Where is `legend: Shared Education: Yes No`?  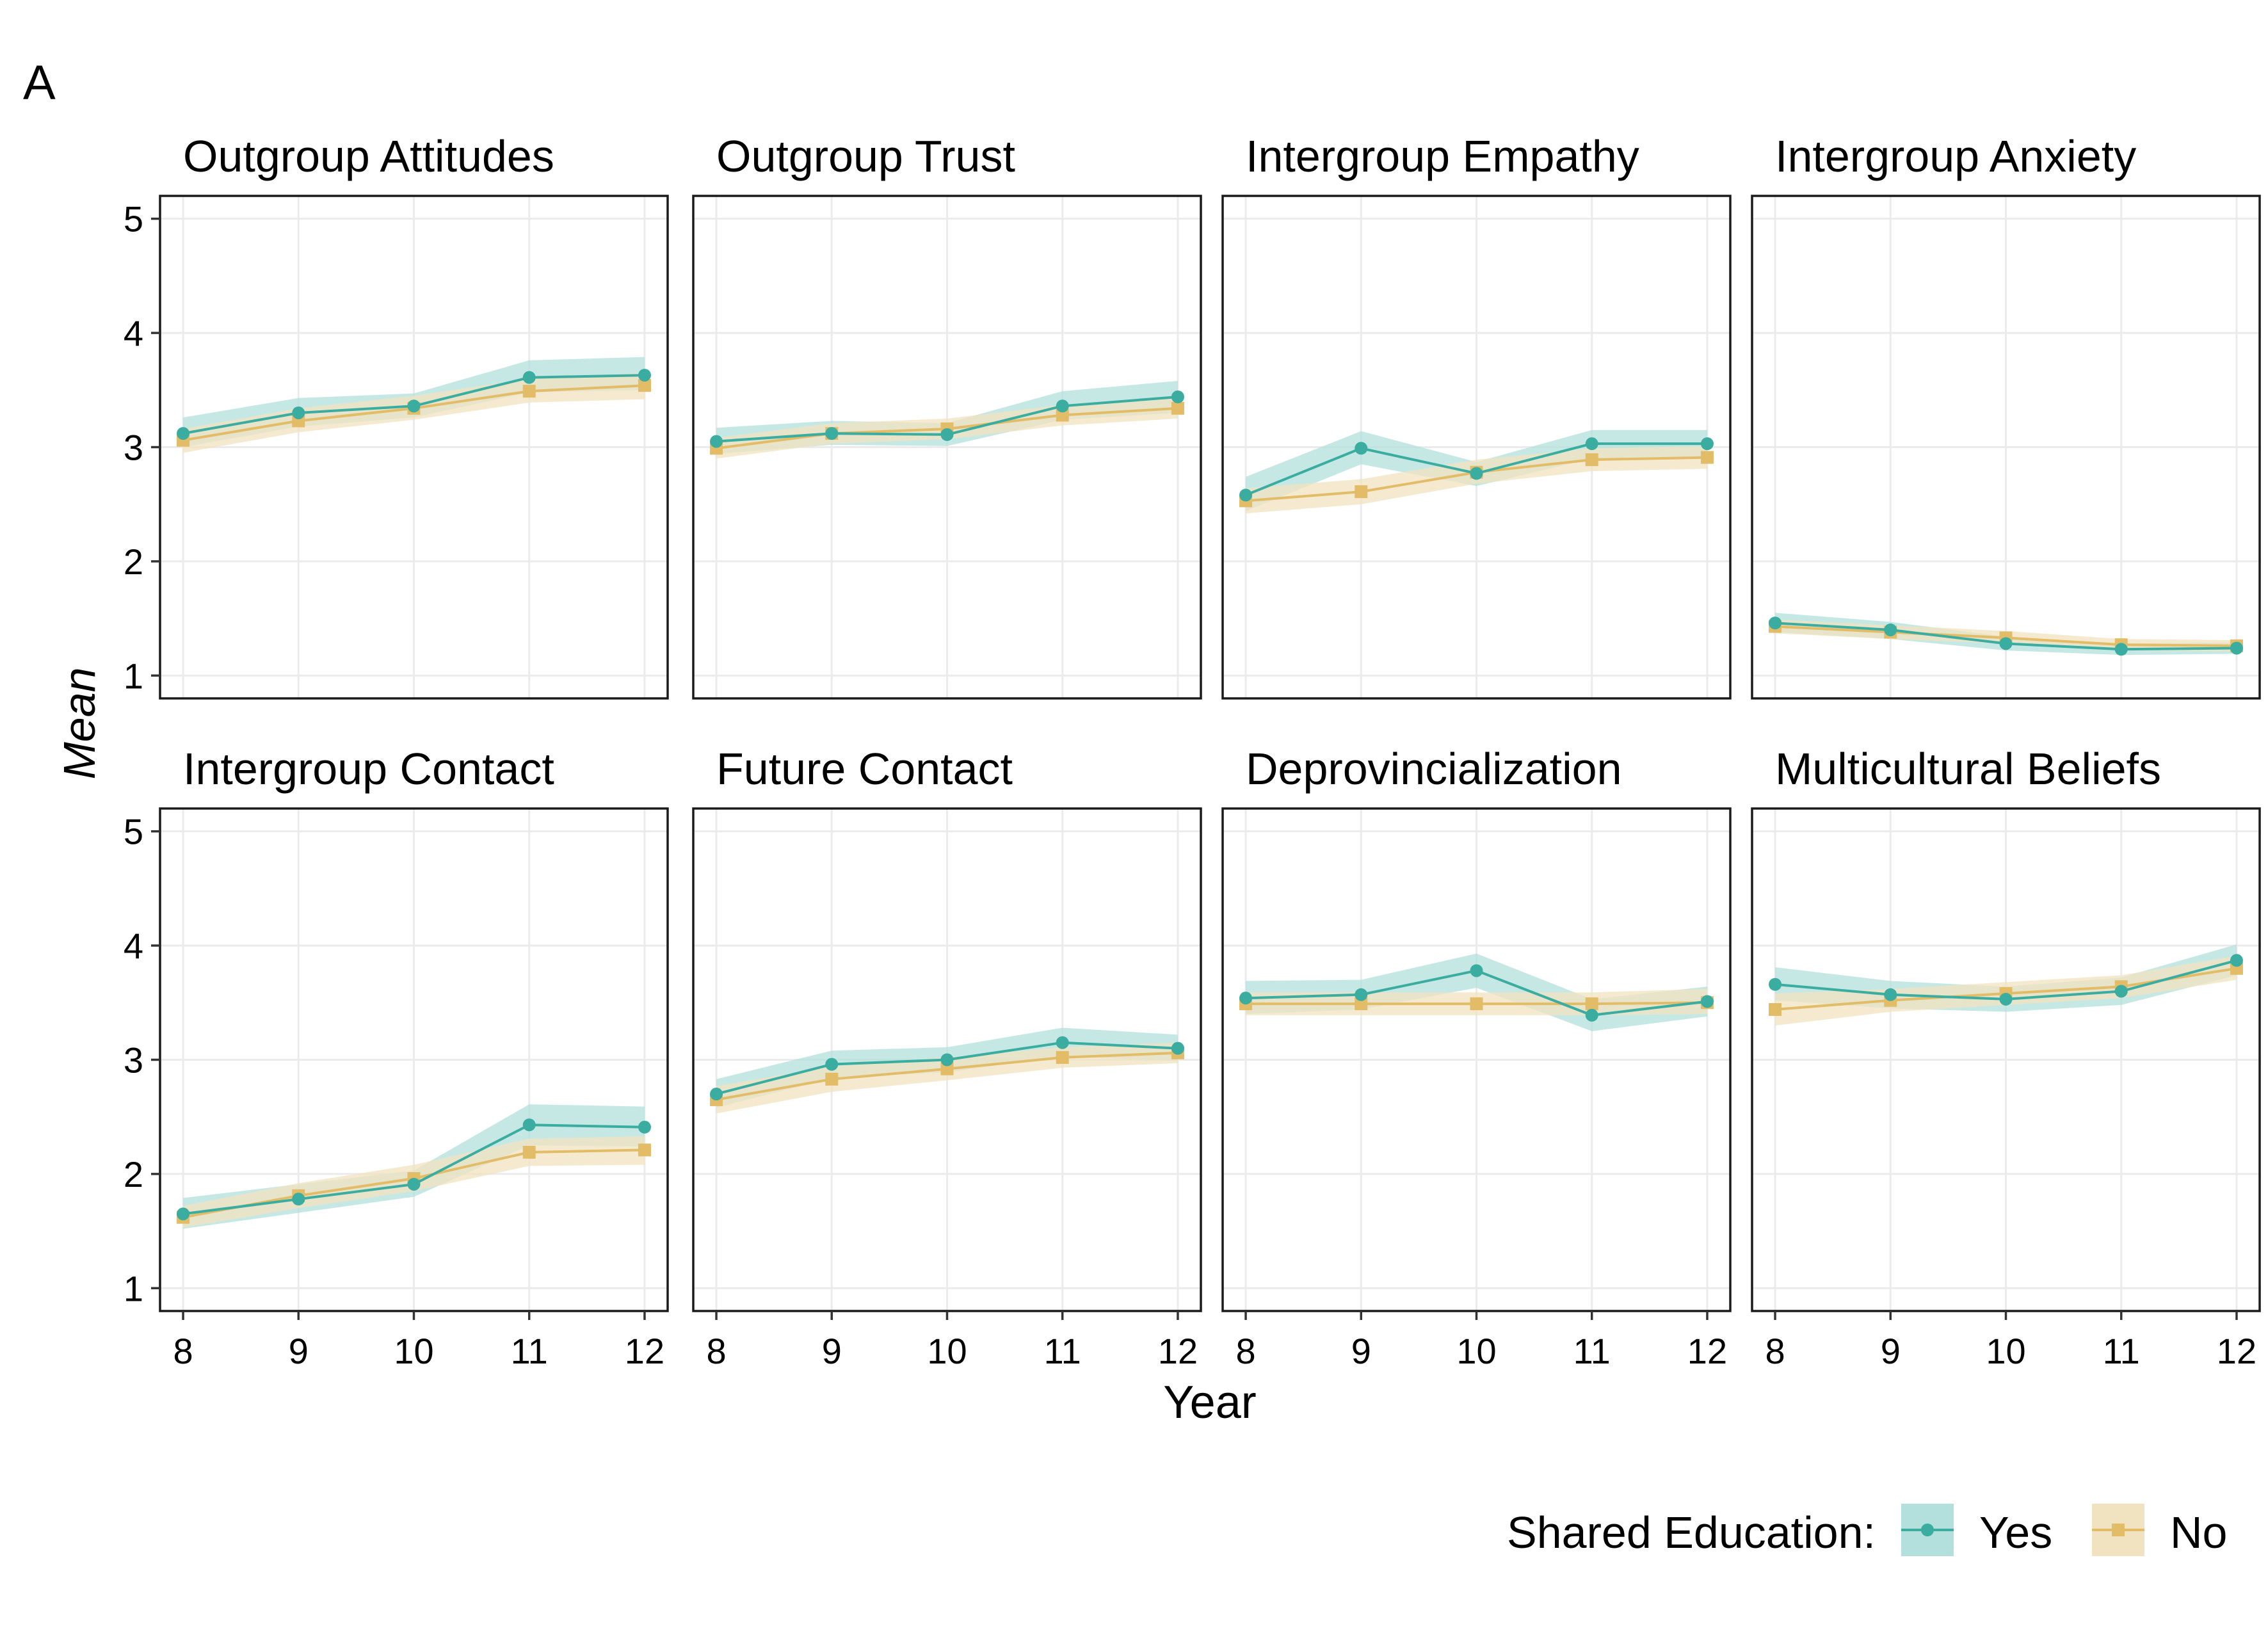
legend: Shared Education: Yes No is located at coordinates (1867, 1530).